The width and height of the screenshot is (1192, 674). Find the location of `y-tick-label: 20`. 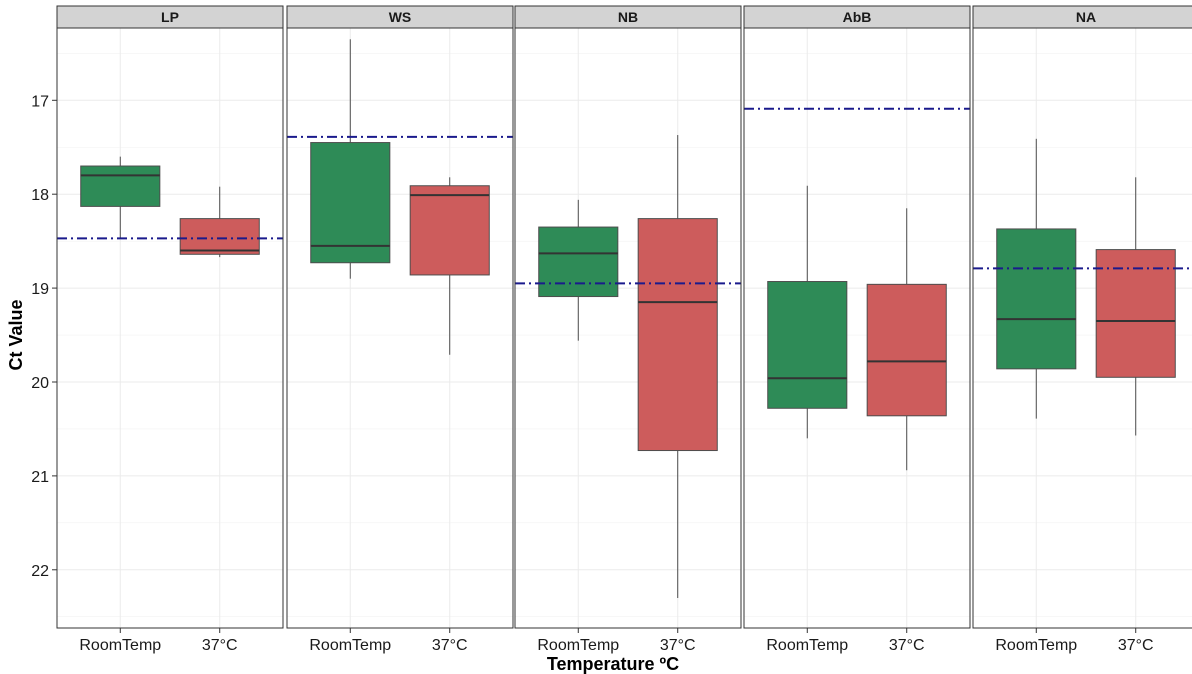

y-tick-label: 20 is located at coordinates (40, 383).